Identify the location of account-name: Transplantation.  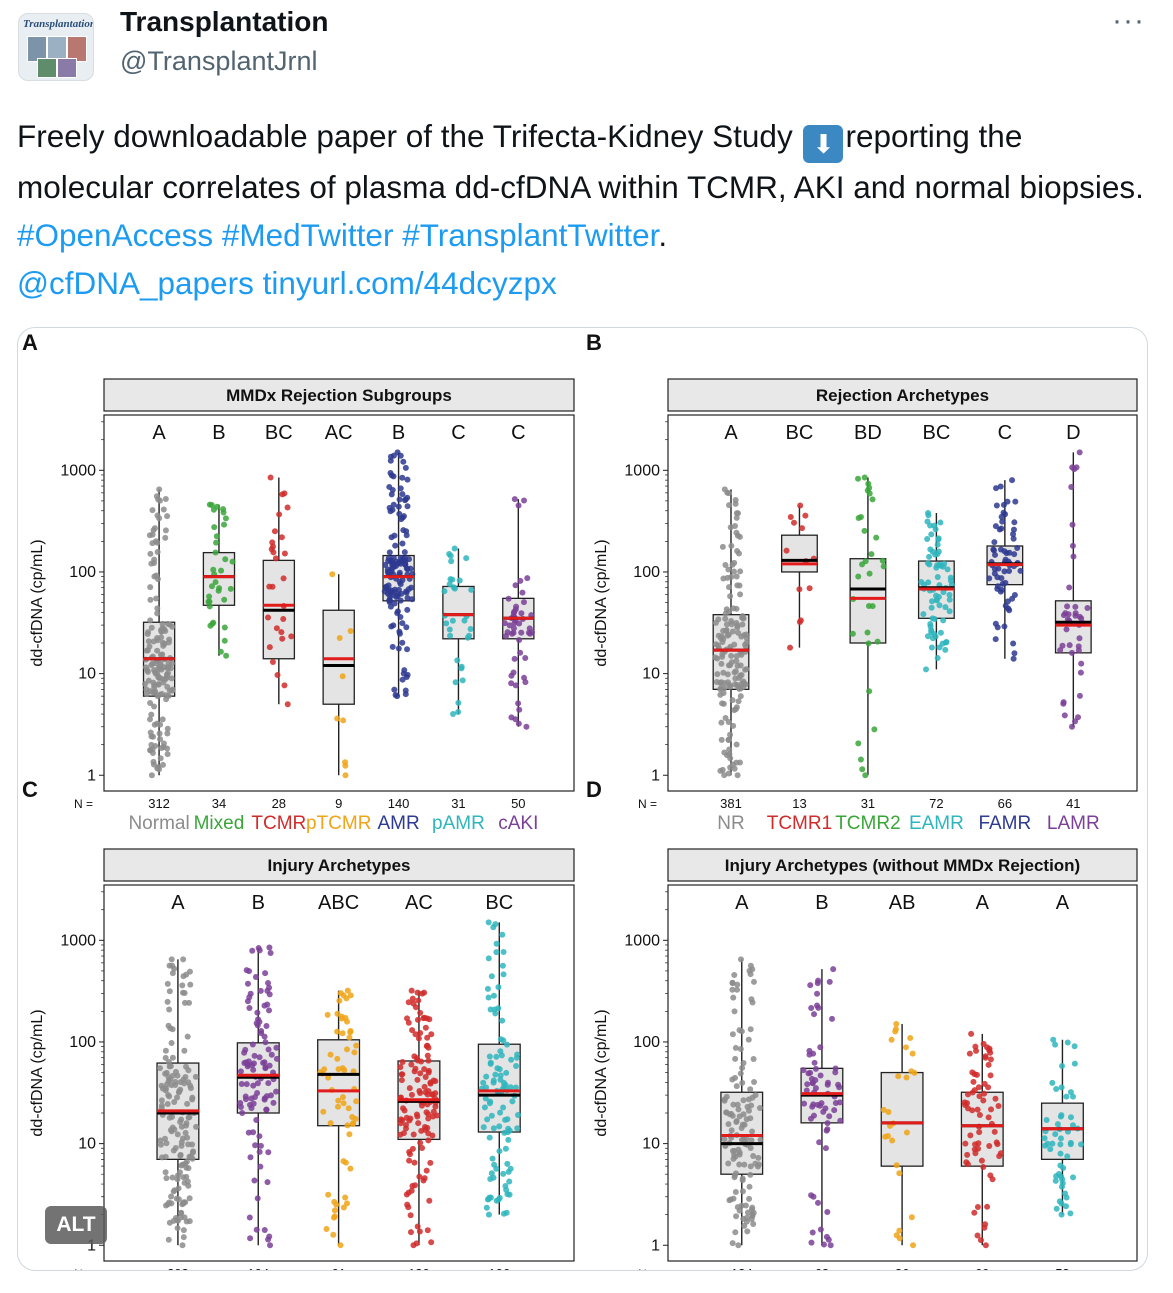
(224, 21).